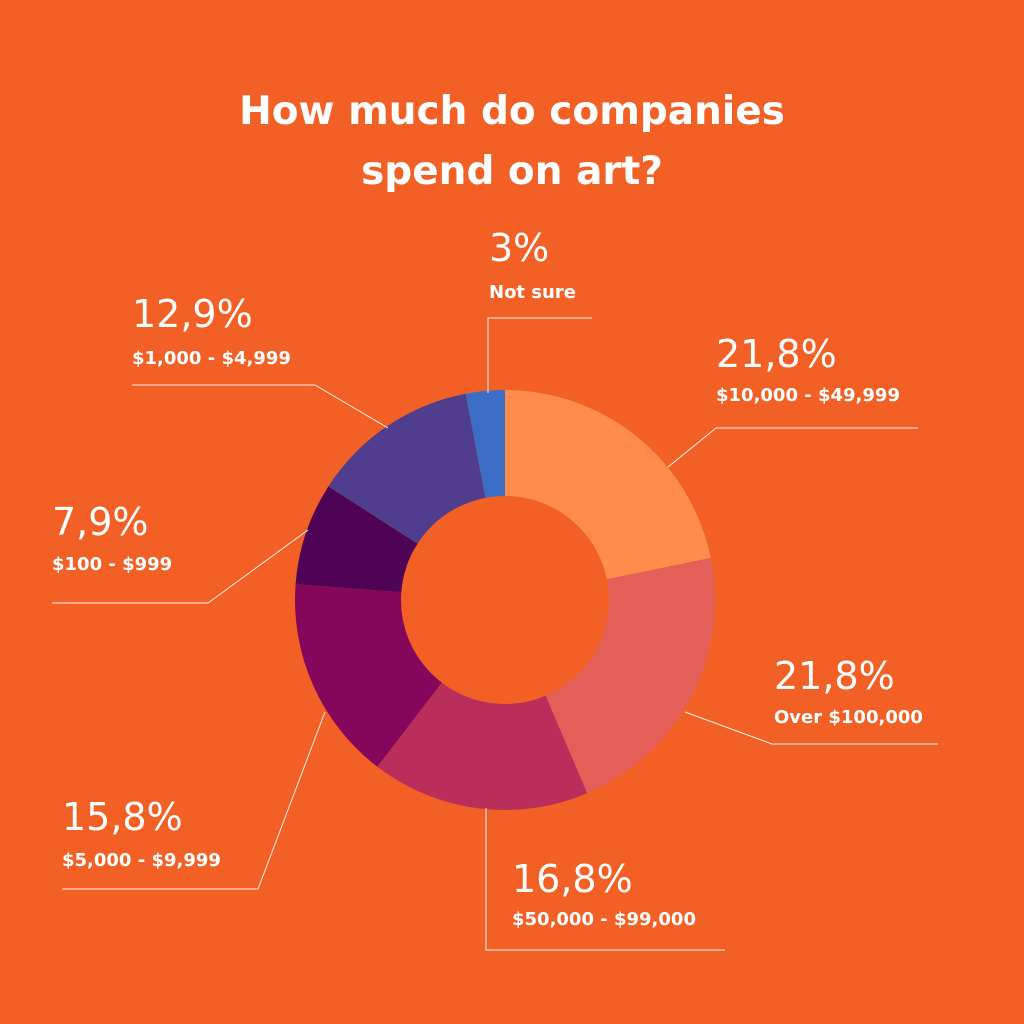 This screenshot has width=1024, height=1024. Describe the element at coordinates (512, 142) in the screenshot. I see `chart-title: How much do companies spend on art?` at that location.